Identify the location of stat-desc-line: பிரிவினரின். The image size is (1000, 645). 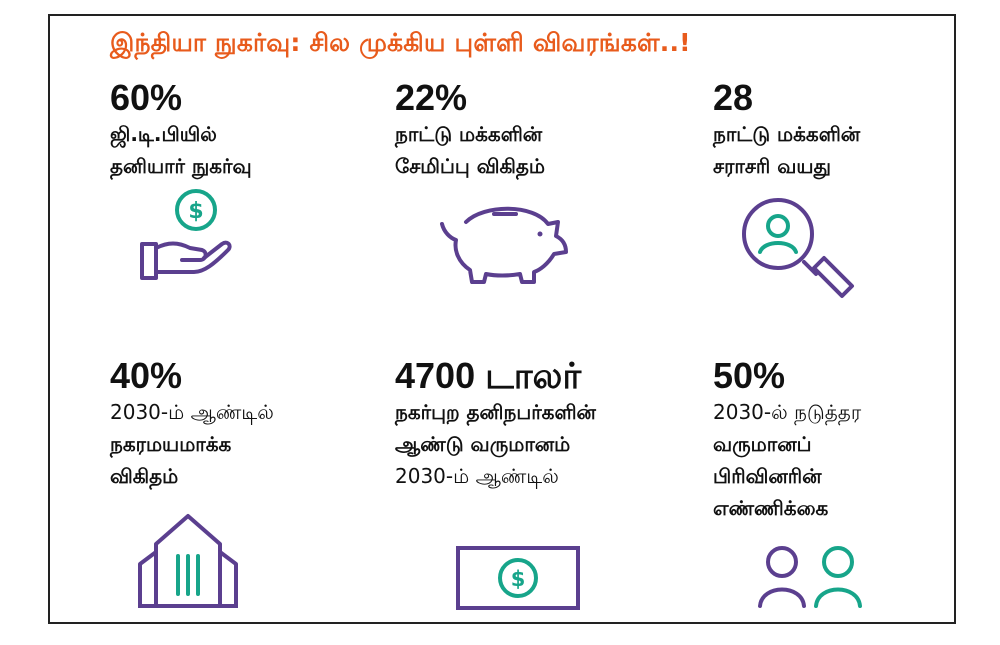
(767, 476).